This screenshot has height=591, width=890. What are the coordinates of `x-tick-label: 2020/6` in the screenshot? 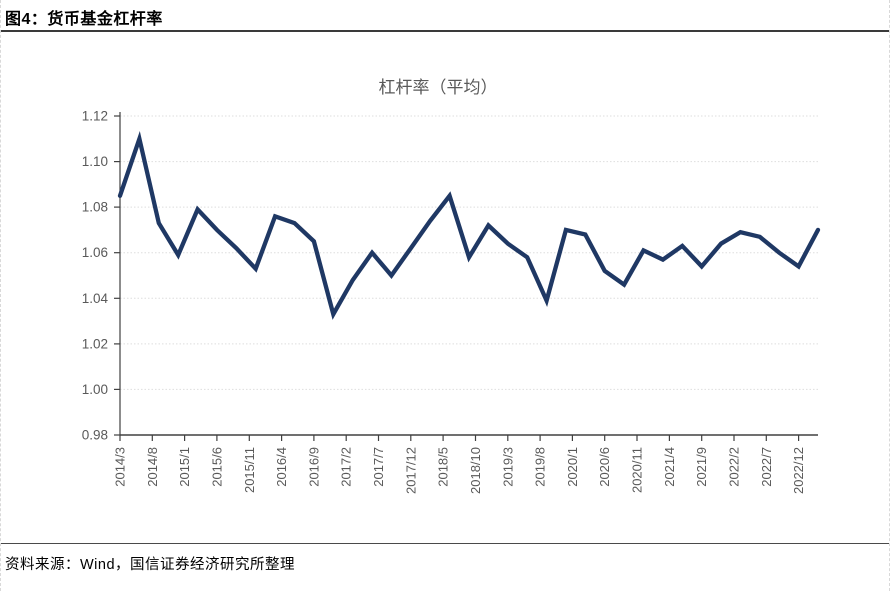 It's located at (604, 467).